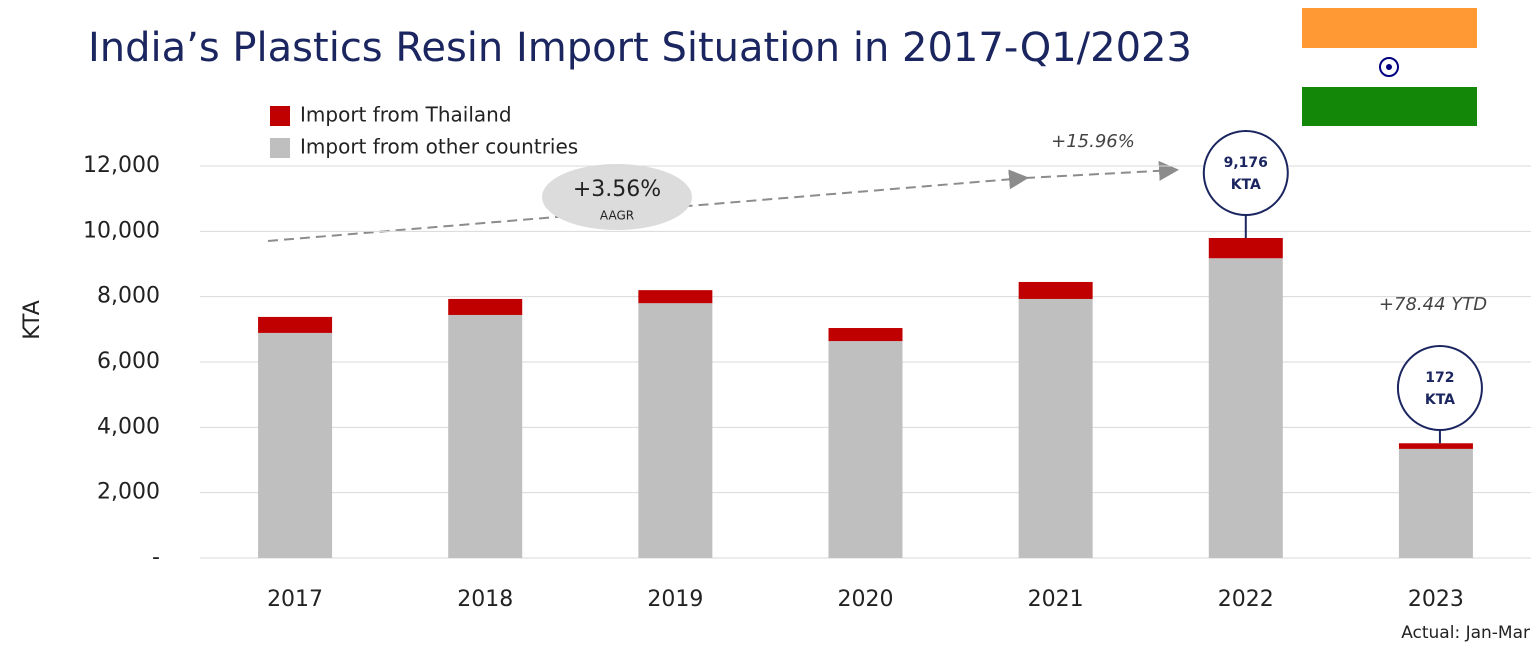 Image resolution: width=1537 pixels, height=646 pixels. I want to click on flag, so click(1389, 67).